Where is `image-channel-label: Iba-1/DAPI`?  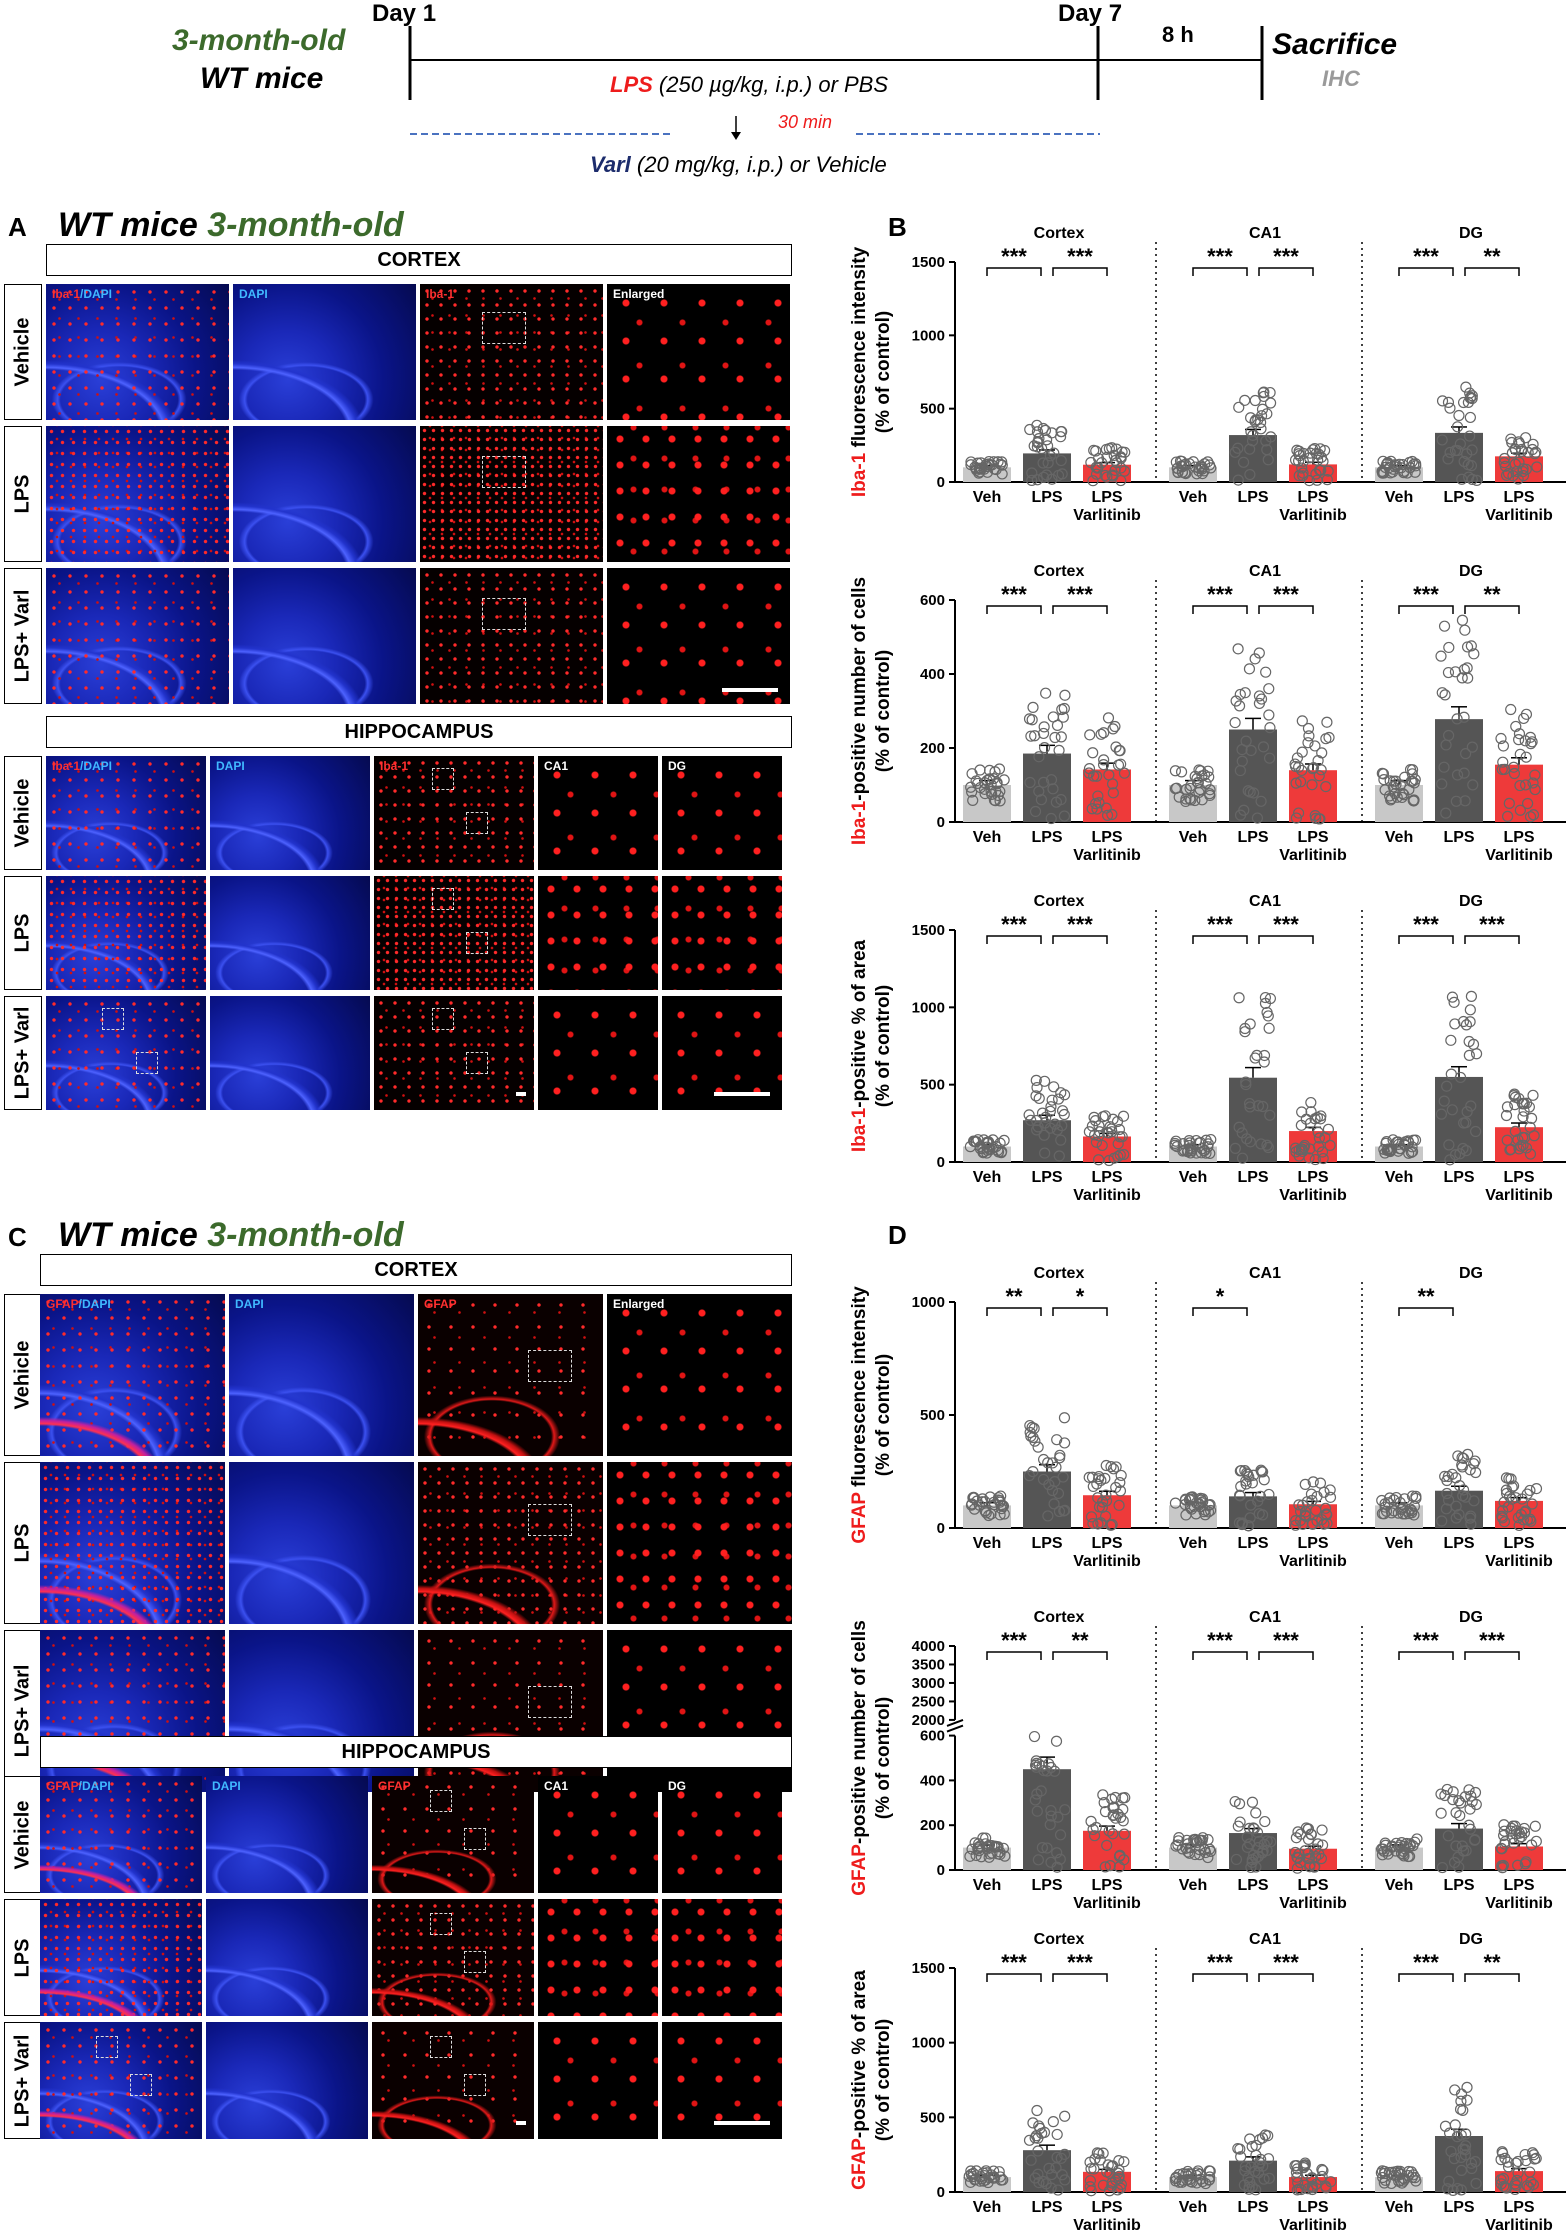 image-channel-label: Iba-1/DAPI is located at coordinates (82, 294).